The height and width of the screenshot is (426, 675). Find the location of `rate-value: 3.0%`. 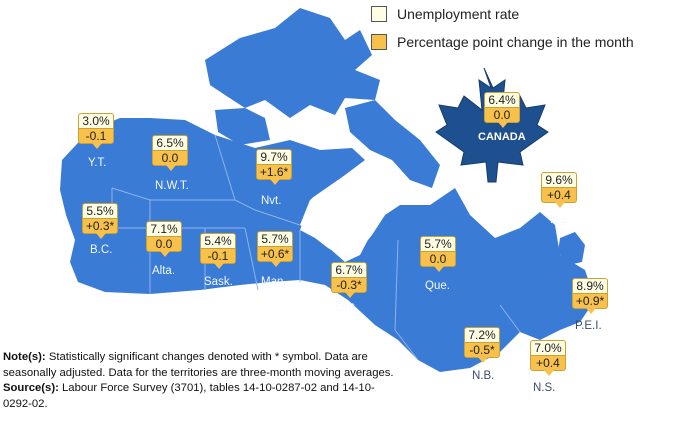

rate-value: 3.0% is located at coordinates (96, 120).